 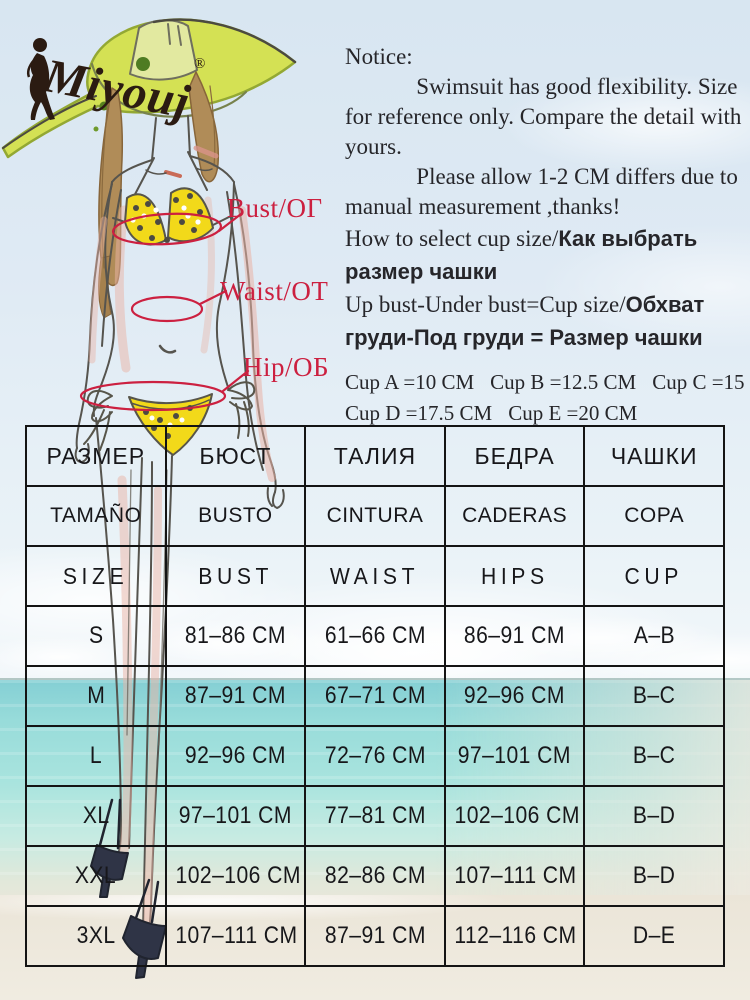 What do you see at coordinates (563, 382) in the screenshot?
I see `cup-b-value: Cup B =12.5 CM` at bounding box center [563, 382].